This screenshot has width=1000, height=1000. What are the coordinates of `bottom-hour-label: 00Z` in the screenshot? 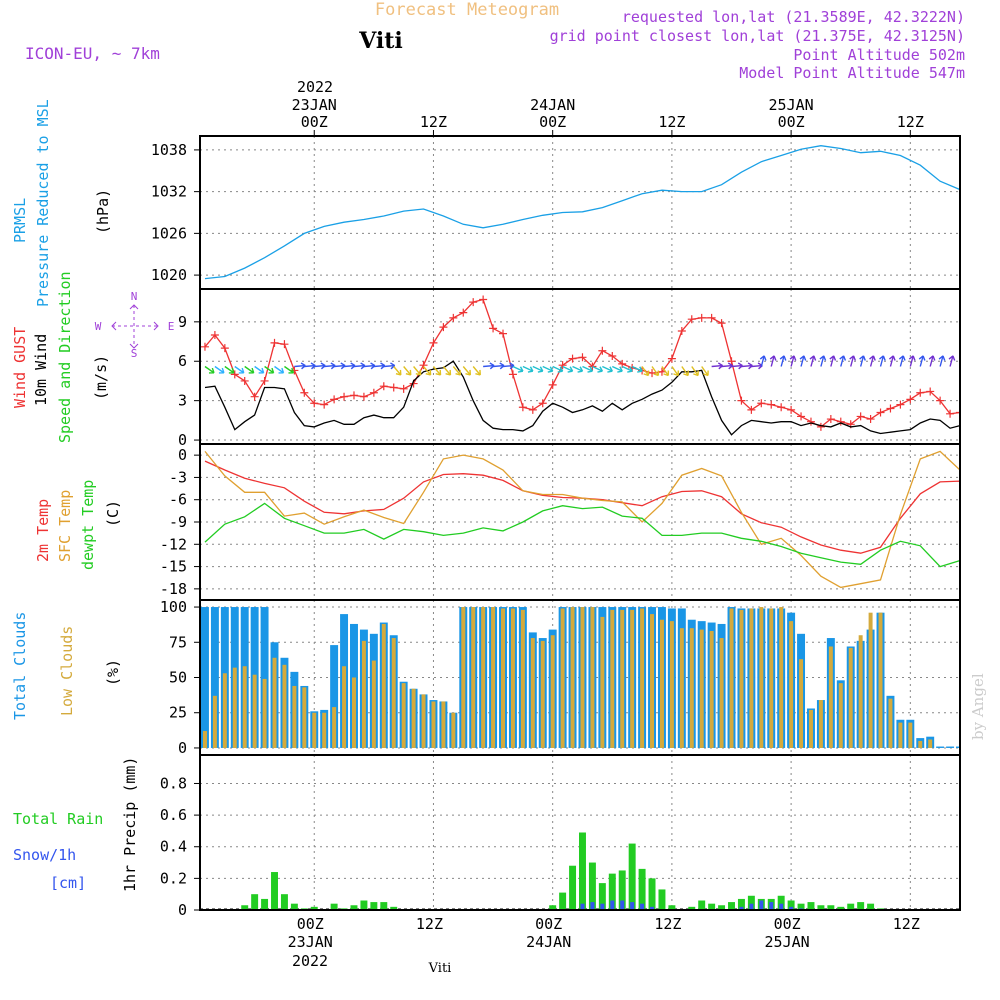 It's located at (548, 924).